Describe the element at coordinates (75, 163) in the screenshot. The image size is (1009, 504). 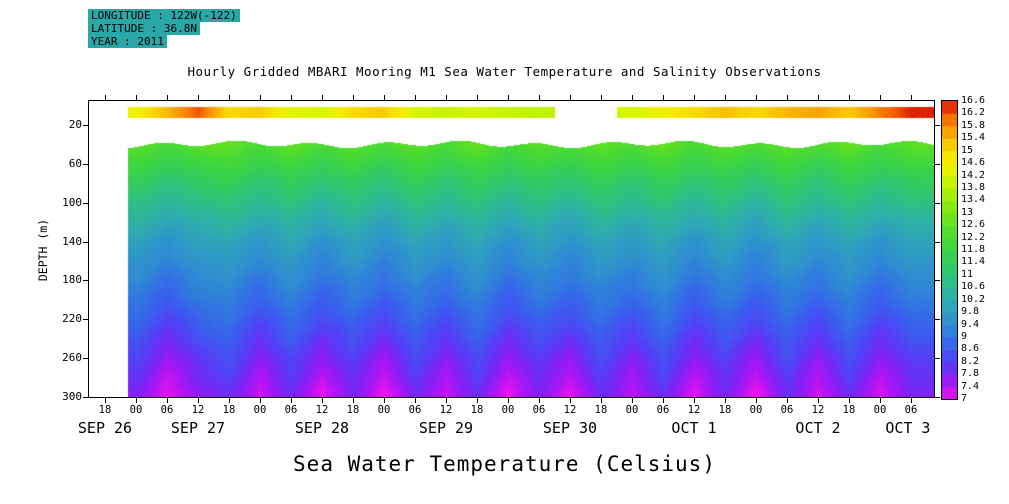
I see `y-tick-label: 60` at that location.